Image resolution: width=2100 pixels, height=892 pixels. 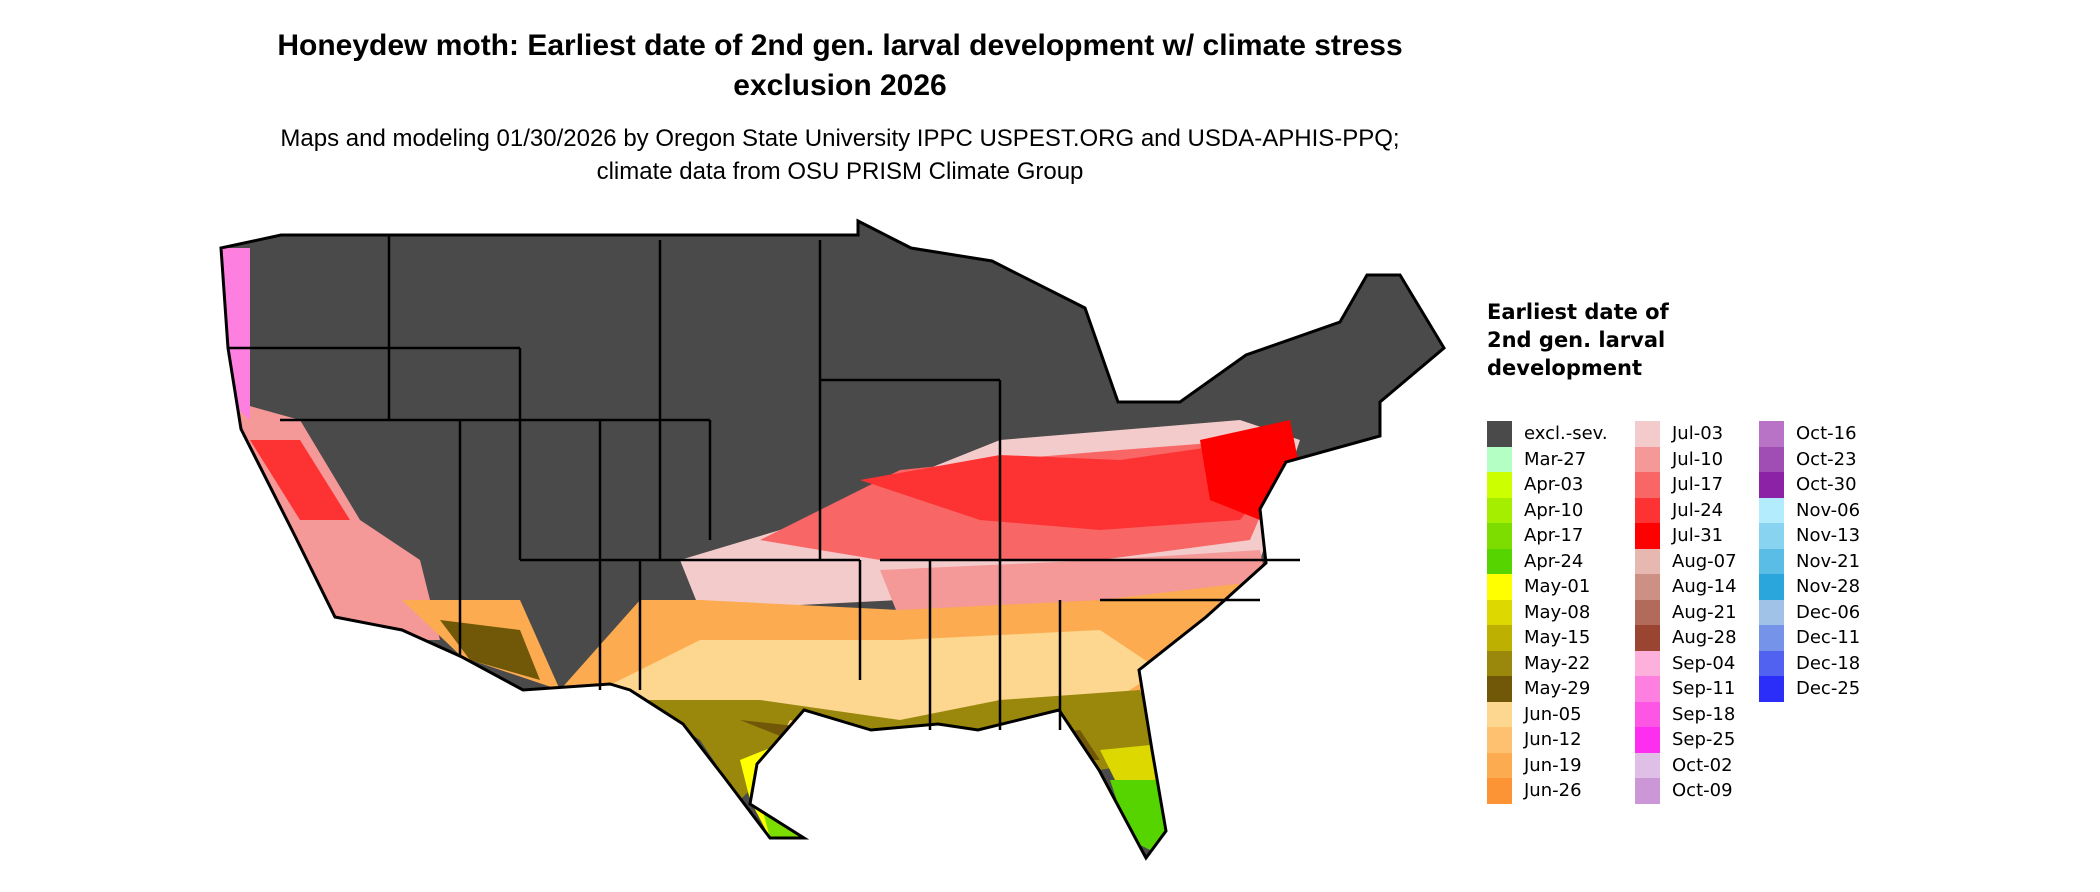 I want to click on legend-label: Mar-27, so click(x=1555, y=459).